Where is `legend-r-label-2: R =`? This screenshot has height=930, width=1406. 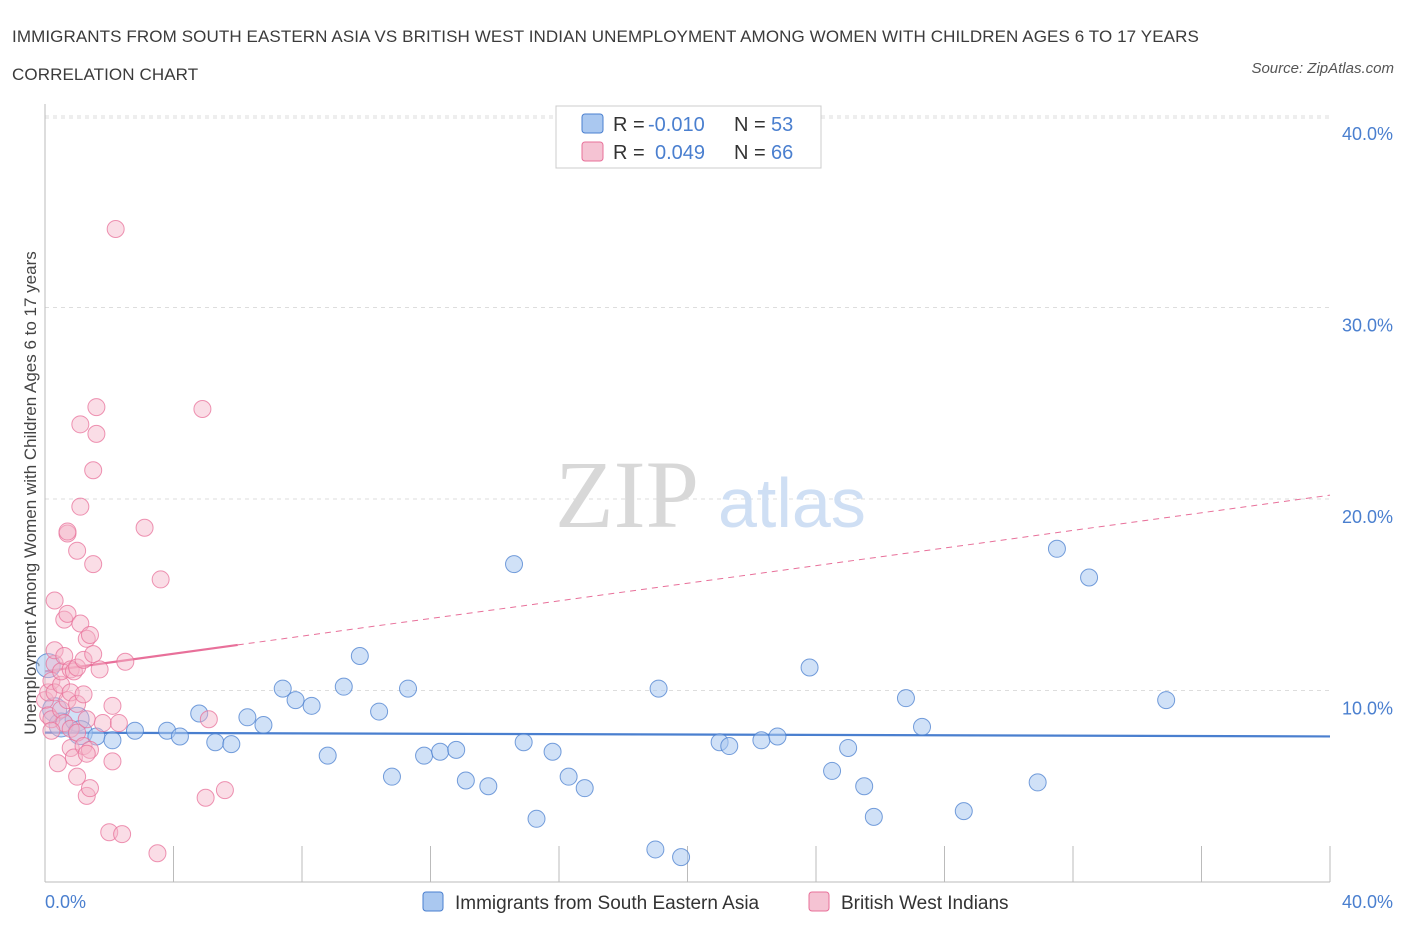 legend-r-label-2: R = is located at coordinates (629, 153).